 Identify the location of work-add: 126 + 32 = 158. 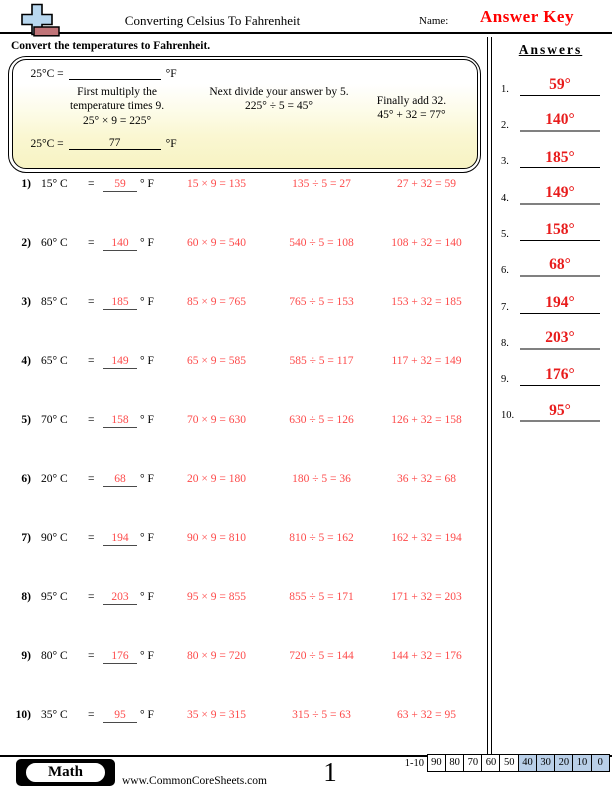
(426, 419).